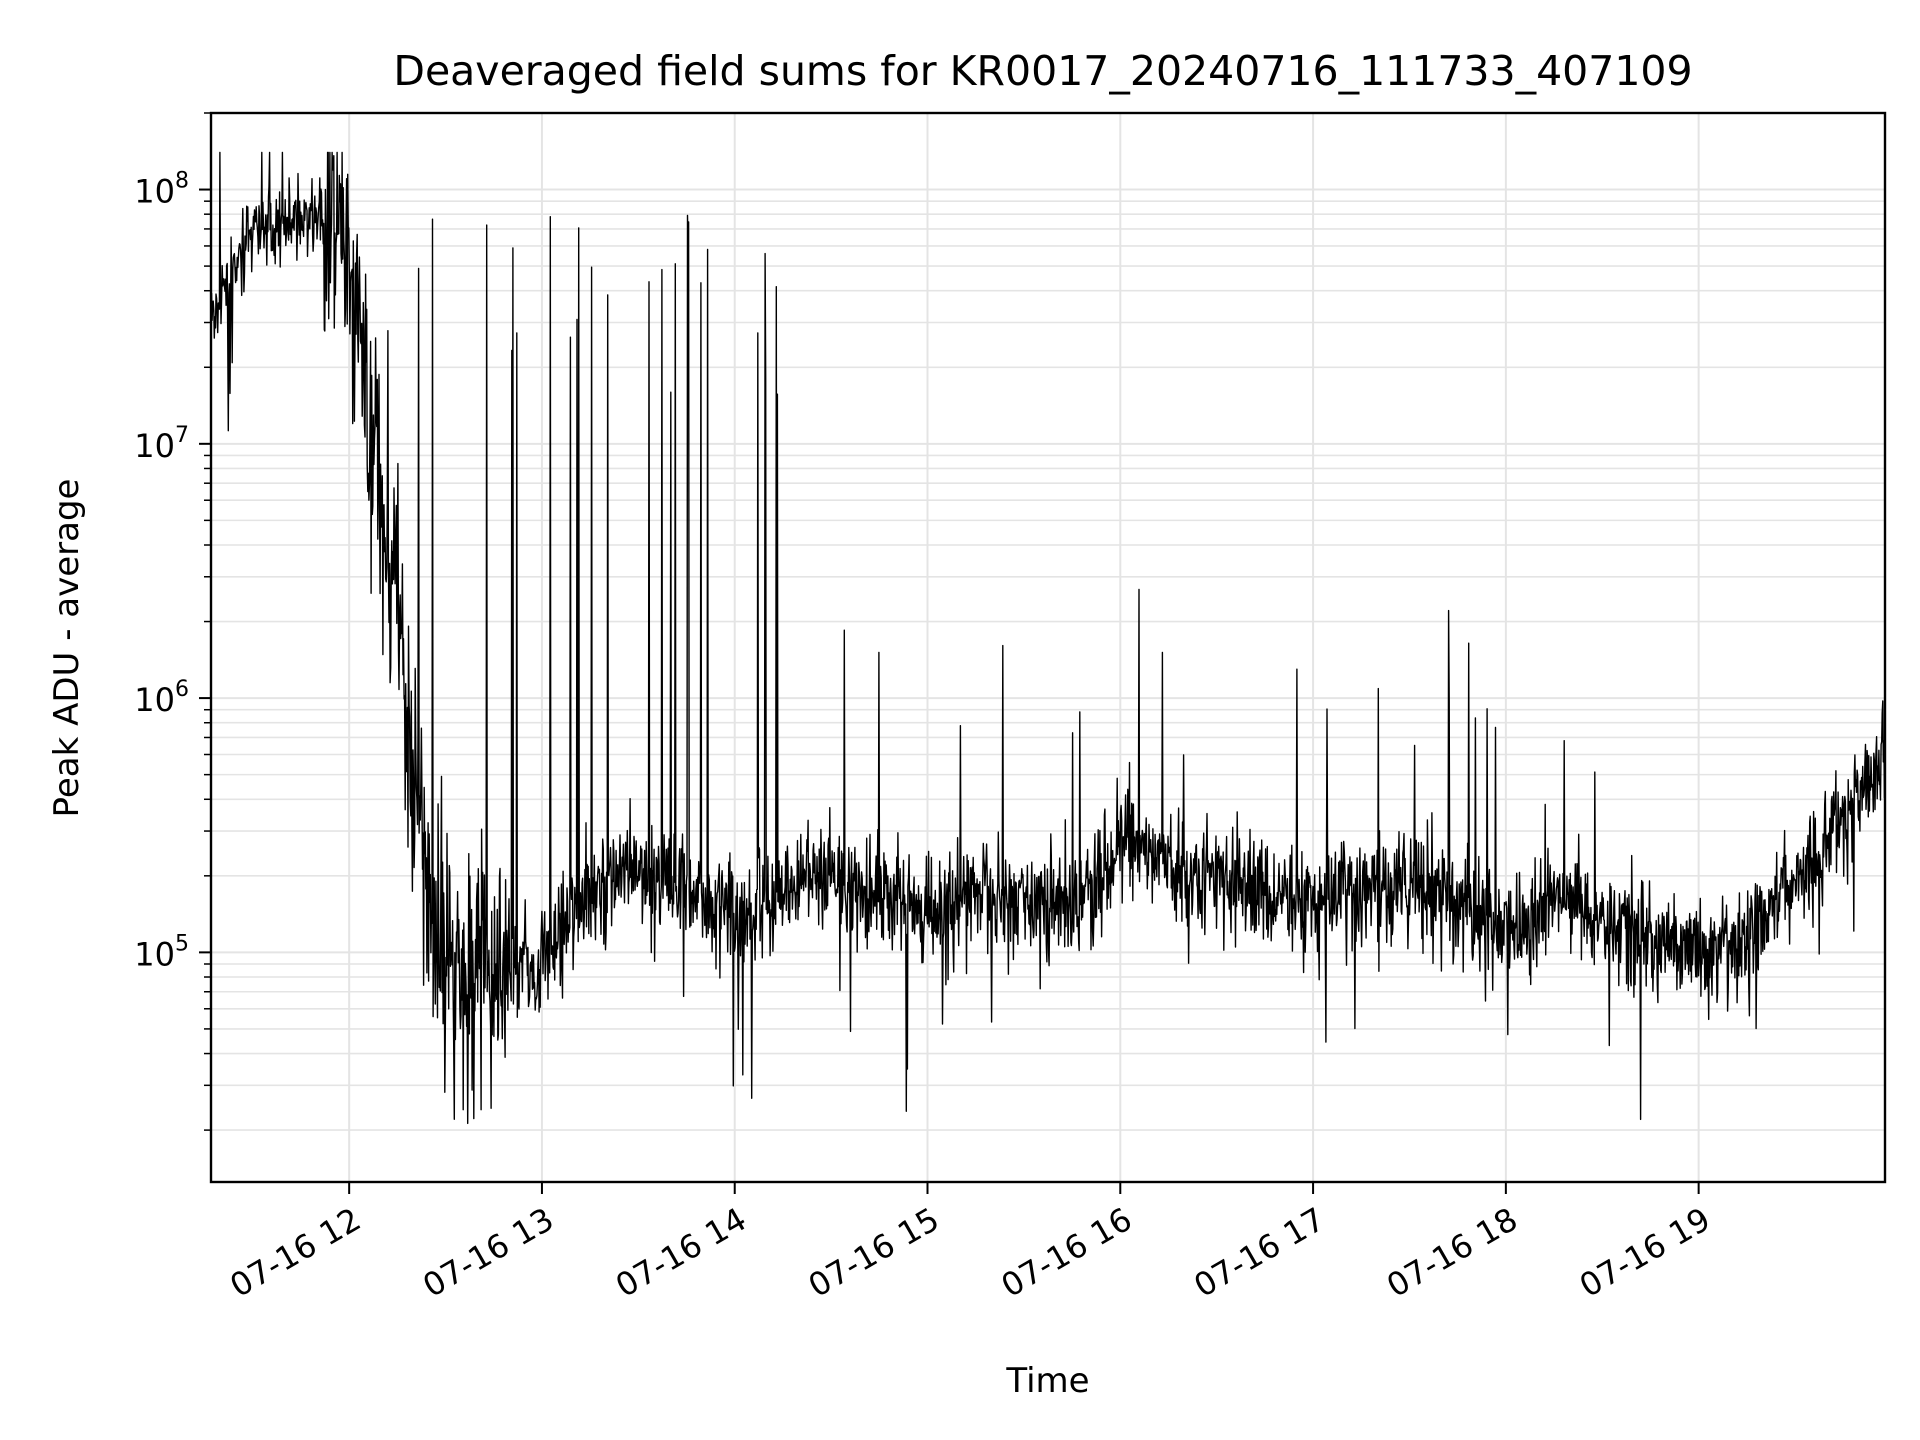 Image resolution: width=1920 pixels, height=1440 pixels. I want to click on y-tick-label: 10⁷, so click(161, 444).